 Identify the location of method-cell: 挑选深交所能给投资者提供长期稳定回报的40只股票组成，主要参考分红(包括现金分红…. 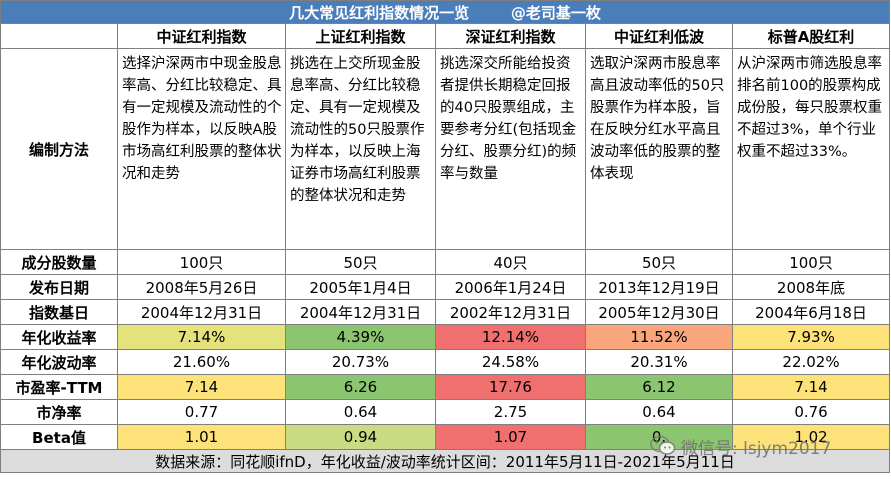
(510, 149).